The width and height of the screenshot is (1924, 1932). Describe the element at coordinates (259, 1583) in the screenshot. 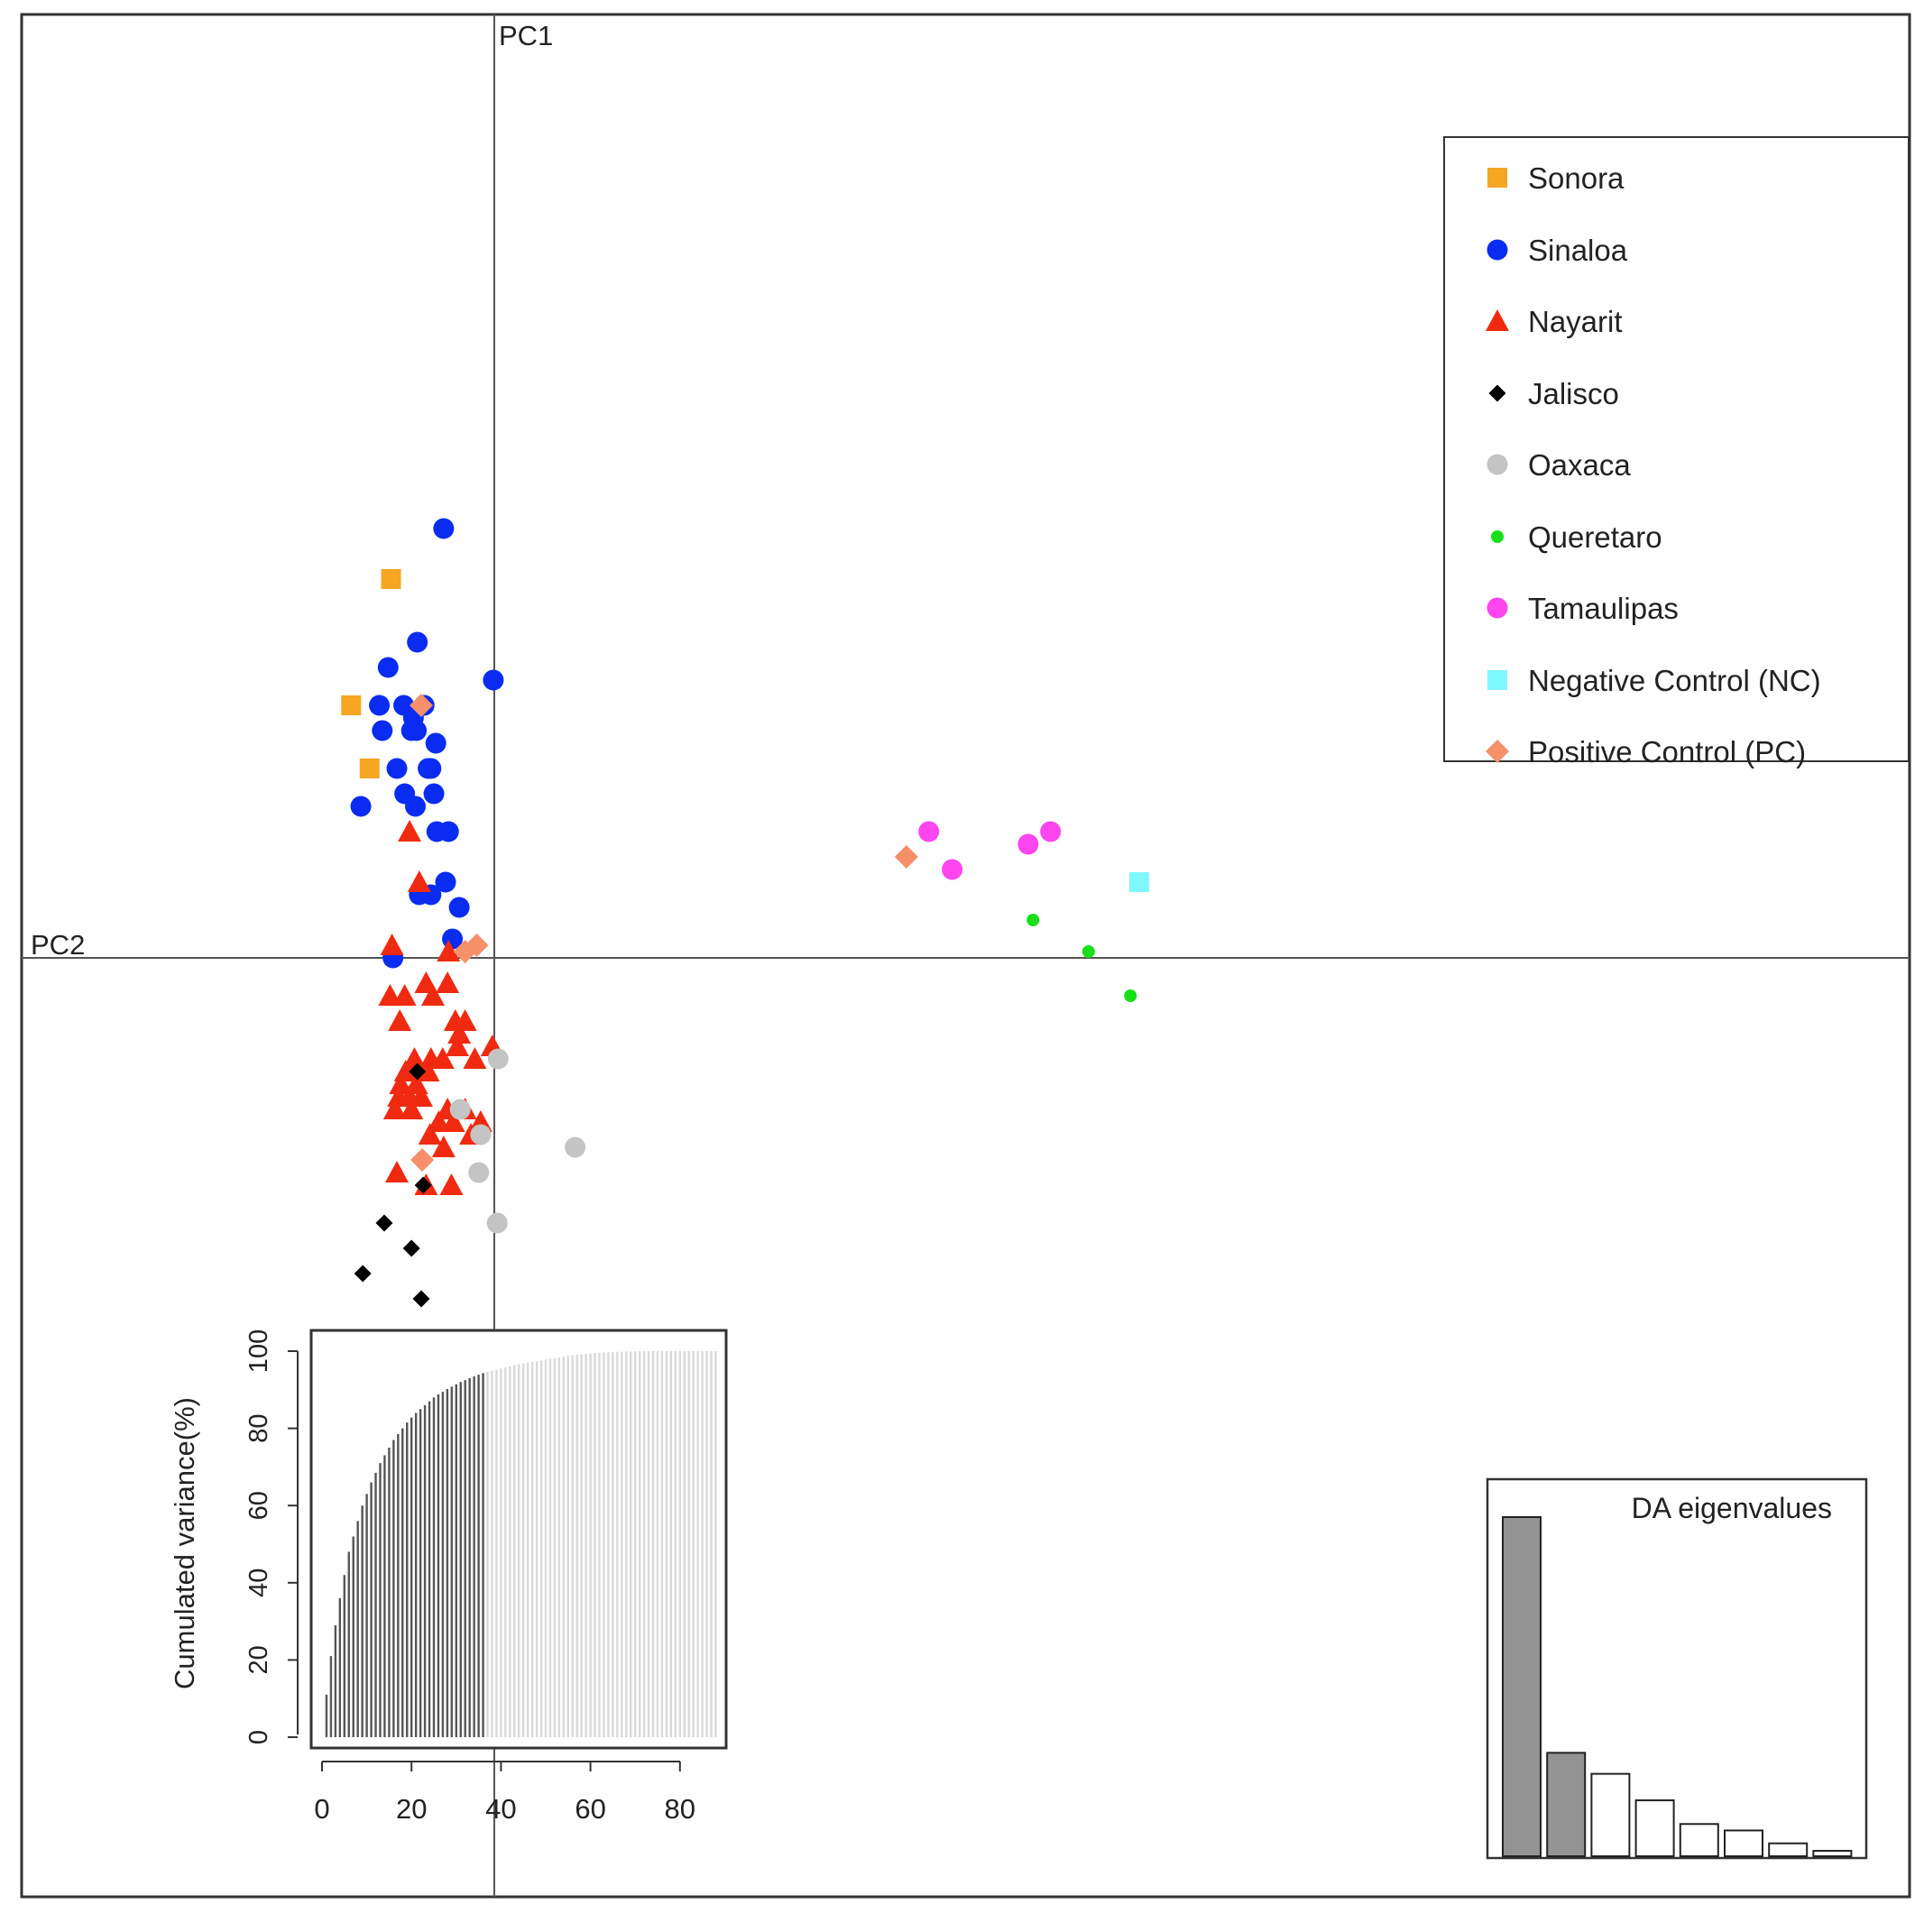

I see `variance-ytick-label: 40` at that location.